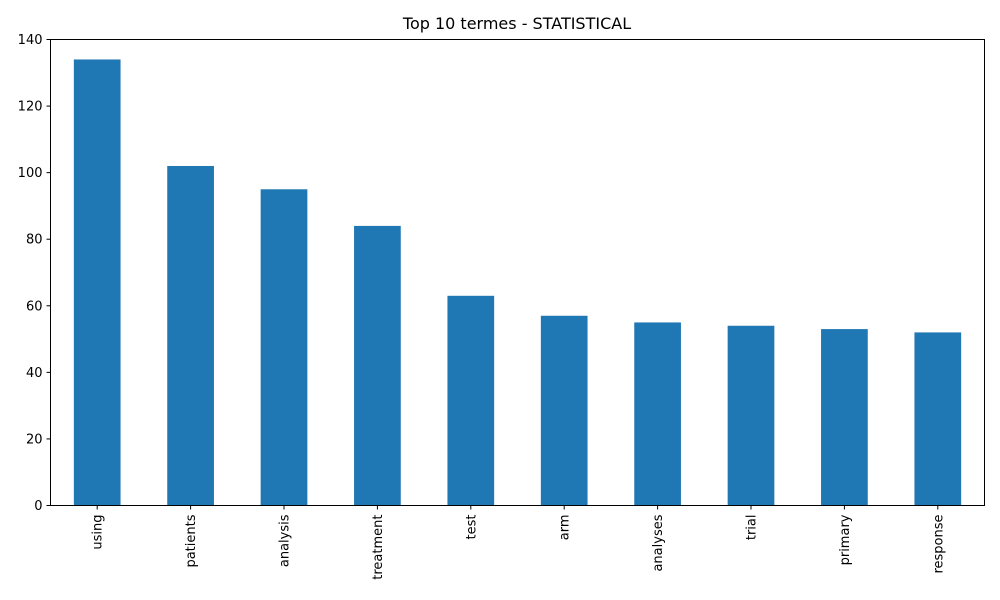 The height and width of the screenshot is (600, 1000). What do you see at coordinates (38, 506) in the screenshot?
I see `y-tick-label: 0` at bounding box center [38, 506].